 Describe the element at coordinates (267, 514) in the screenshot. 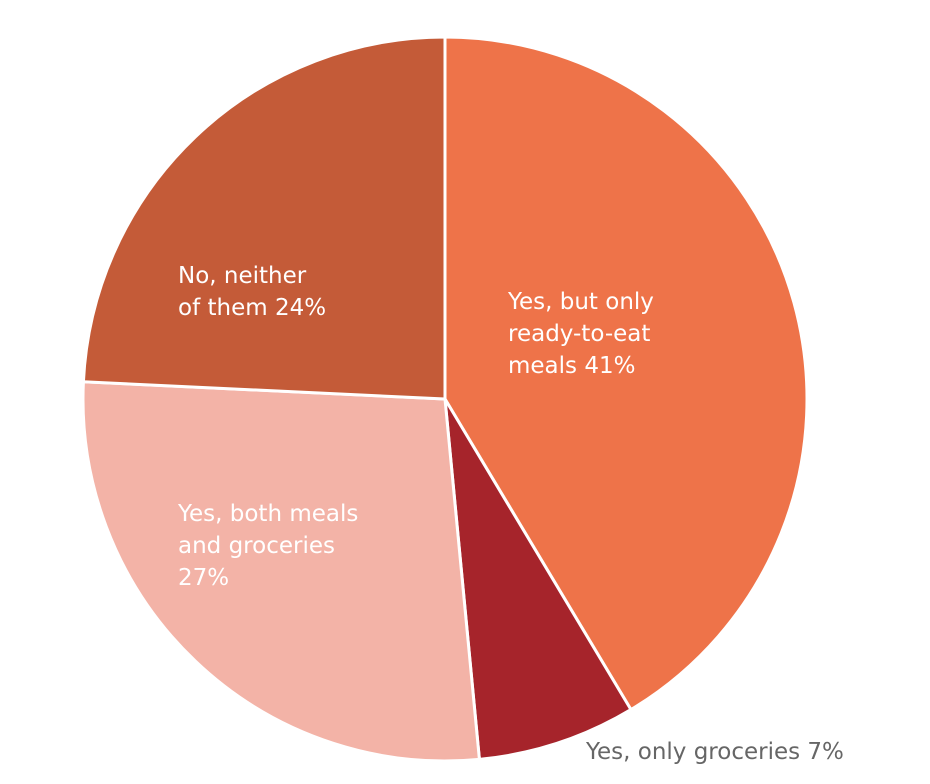

I see `slice-label-line: Yes, both meals` at that location.